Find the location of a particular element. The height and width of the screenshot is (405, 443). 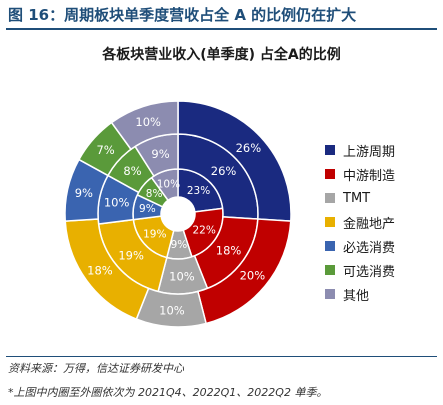

legend-item-midstream: 中游制造 is located at coordinates (383, 174).